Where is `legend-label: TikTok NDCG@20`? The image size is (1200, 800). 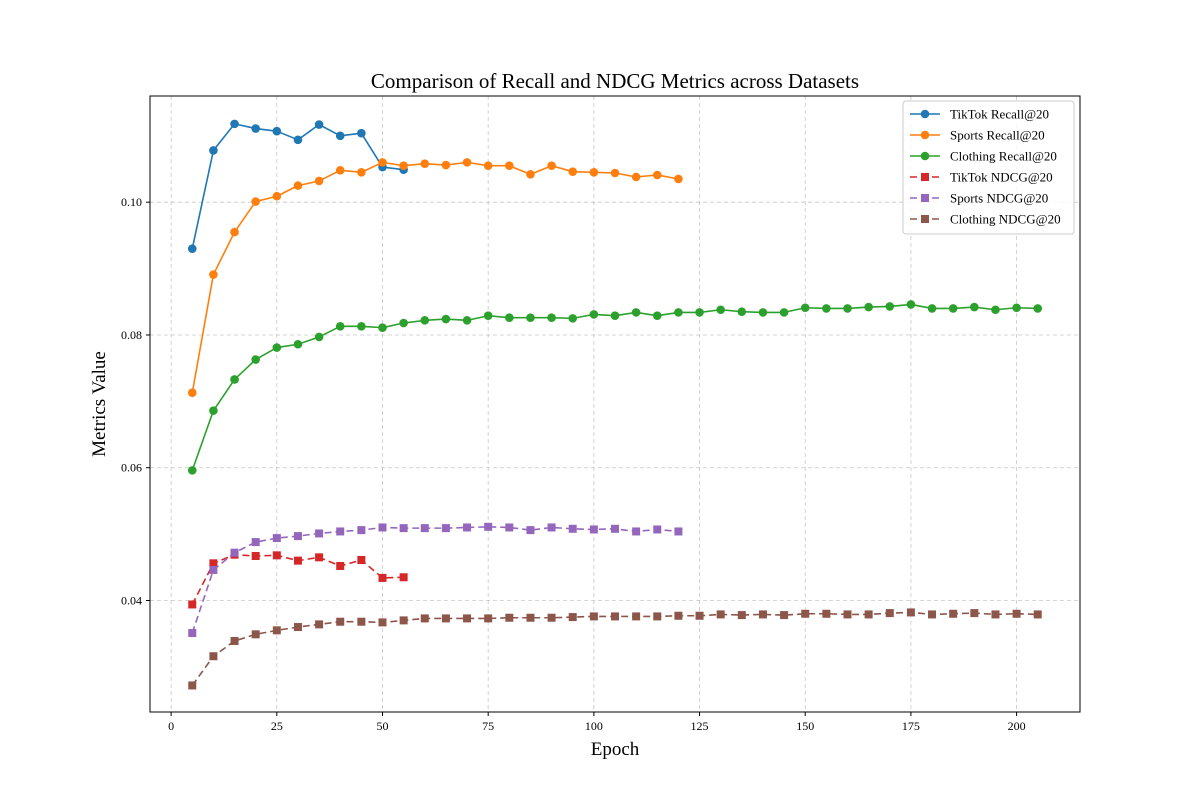 legend-label: TikTok NDCG@20 is located at coordinates (1001, 177).